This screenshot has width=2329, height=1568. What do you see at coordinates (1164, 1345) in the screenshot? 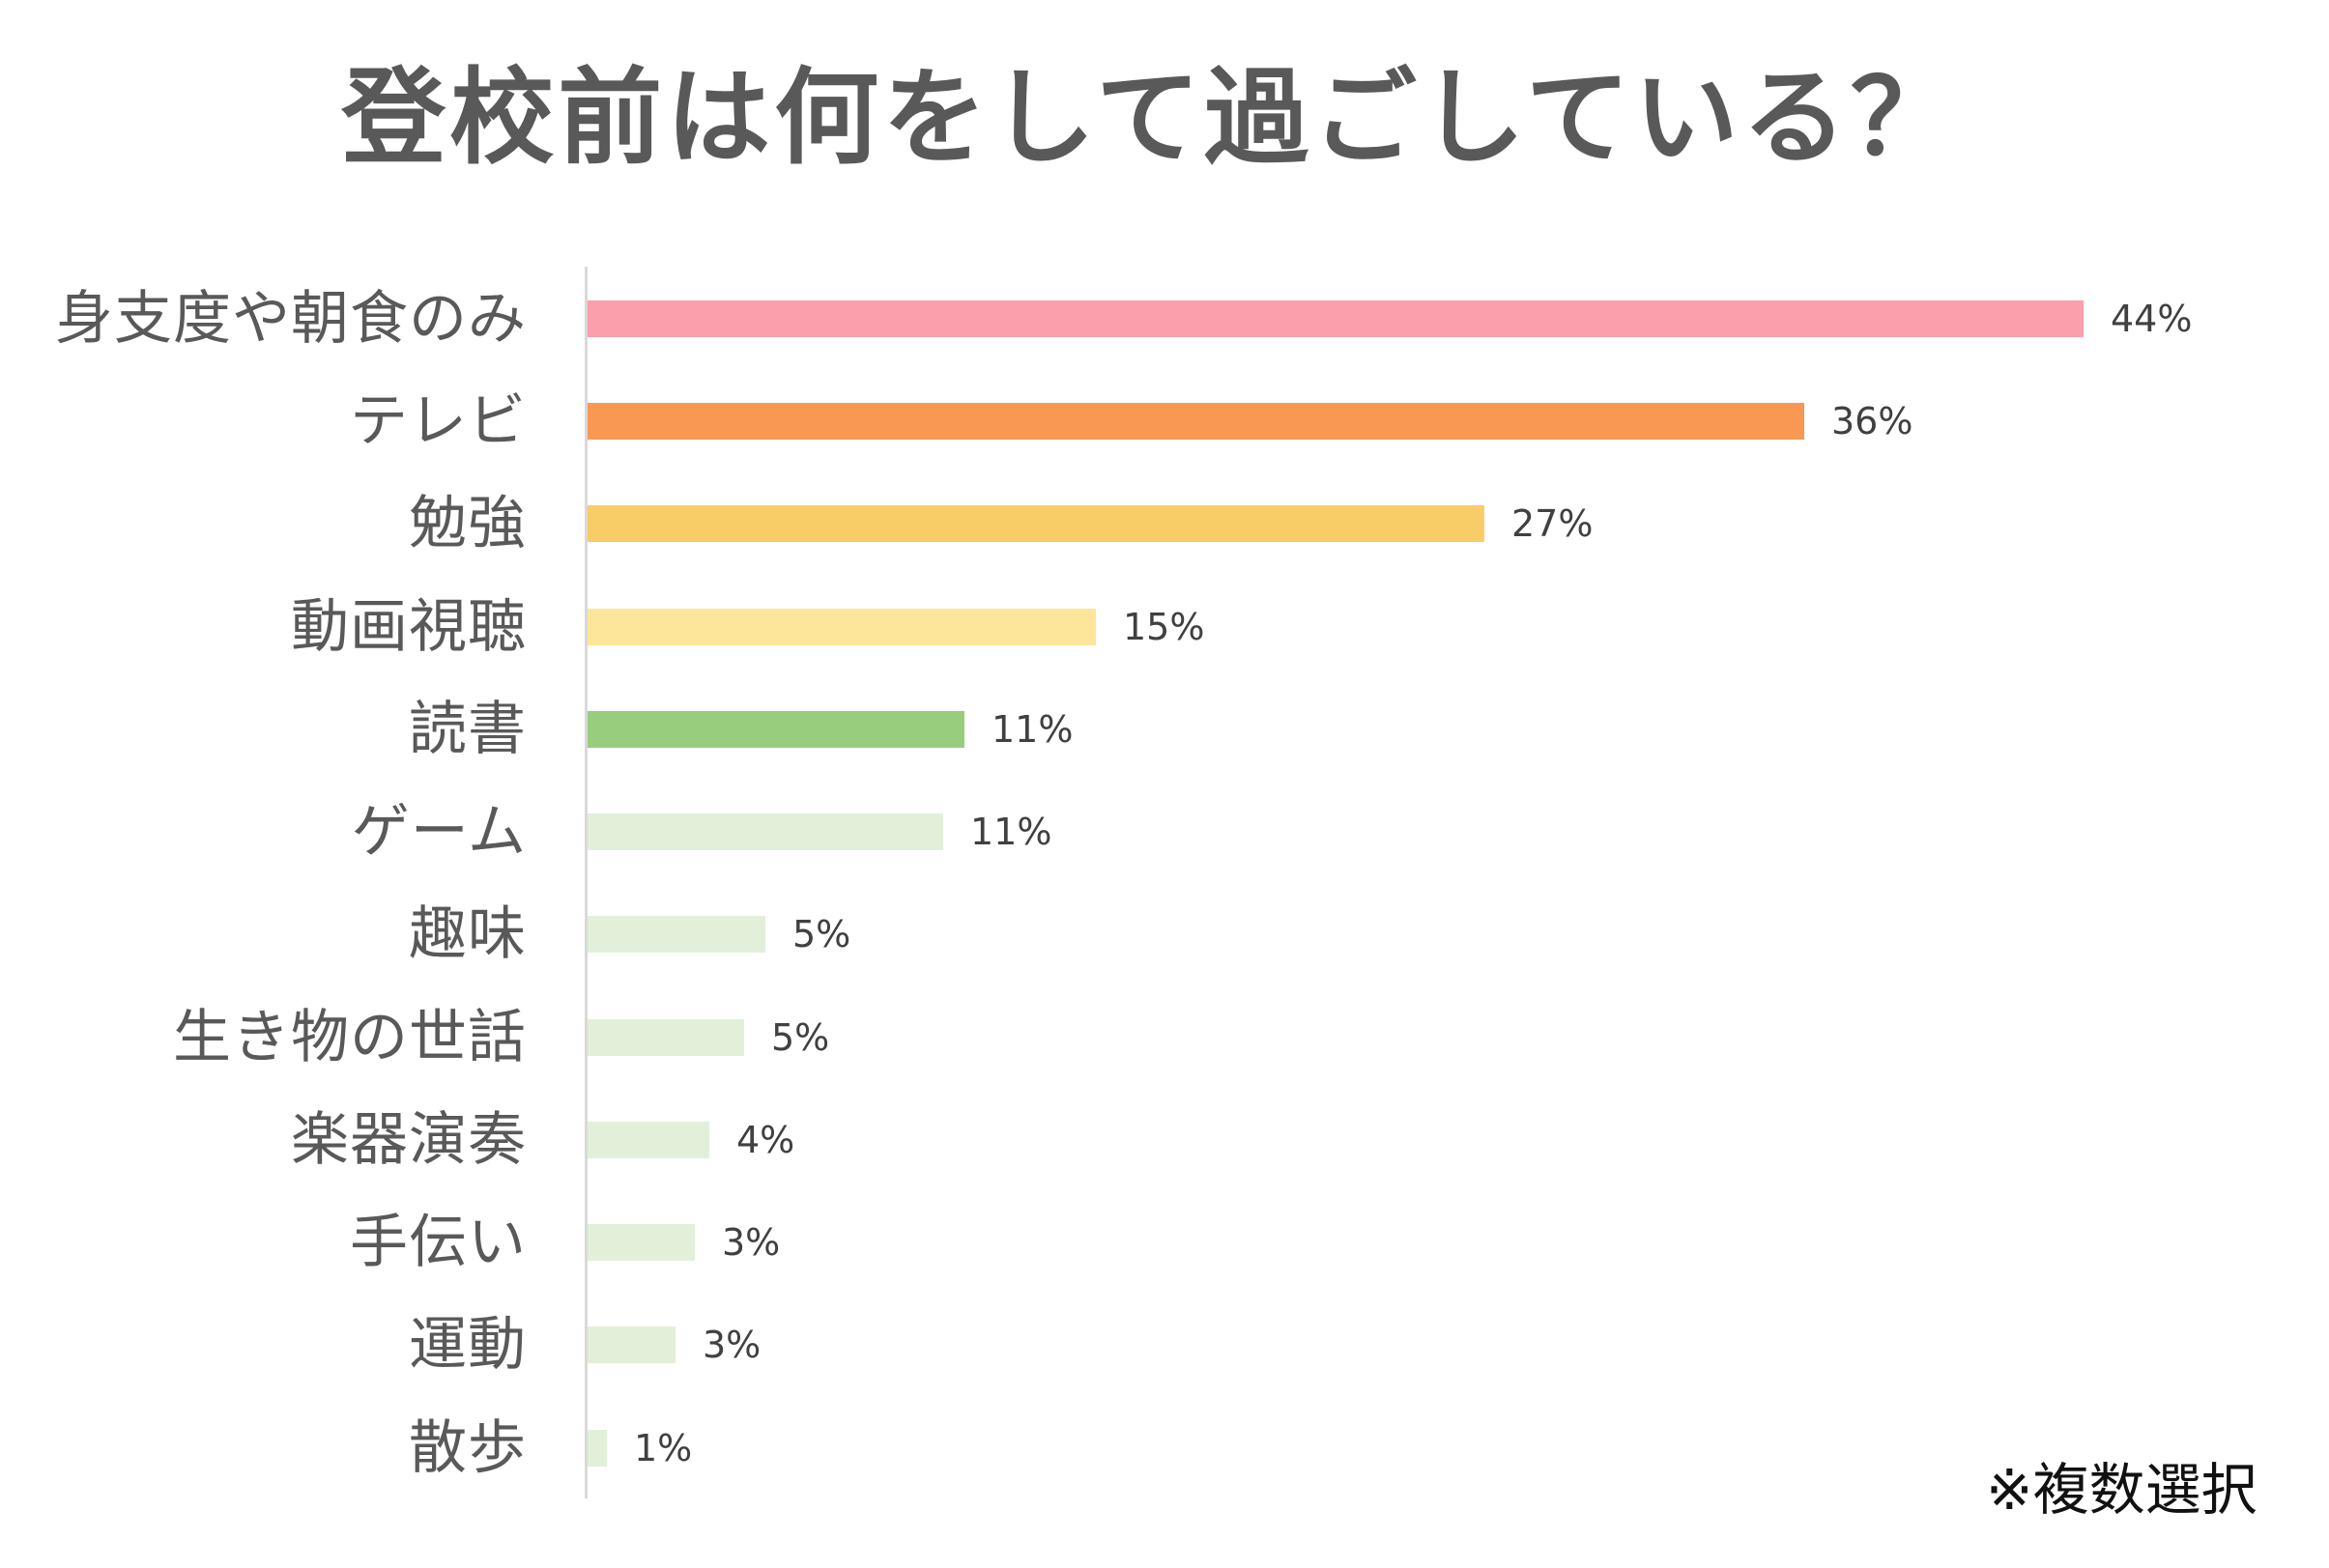
I see `bar-row: 運動 3%` at bounding box center [1164, 1345].